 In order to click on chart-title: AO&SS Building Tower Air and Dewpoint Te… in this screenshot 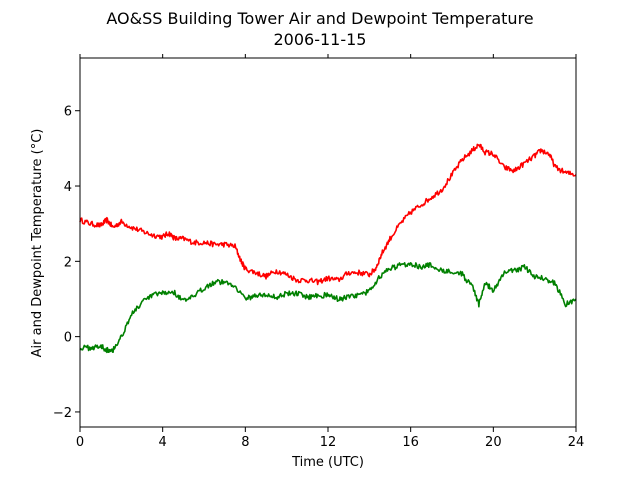, I will do `click(319, 18)`.